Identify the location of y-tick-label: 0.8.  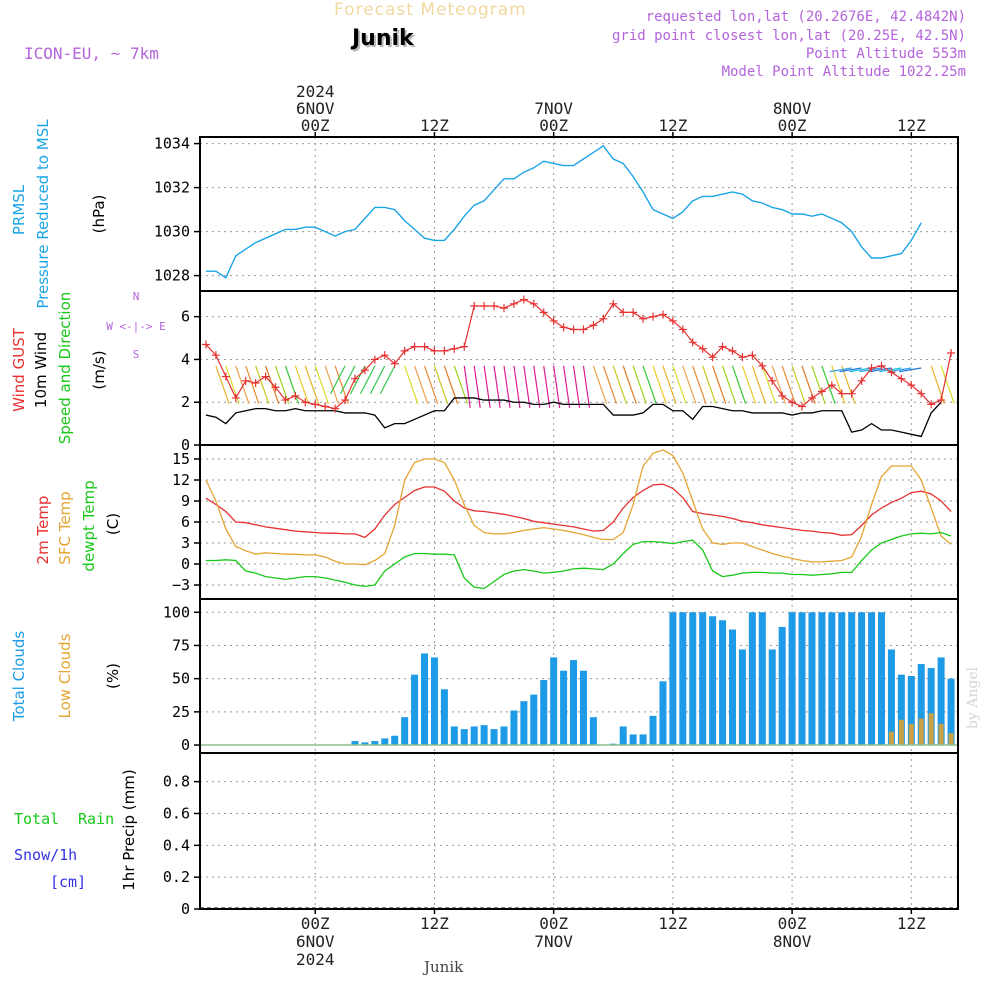
(176, 782).